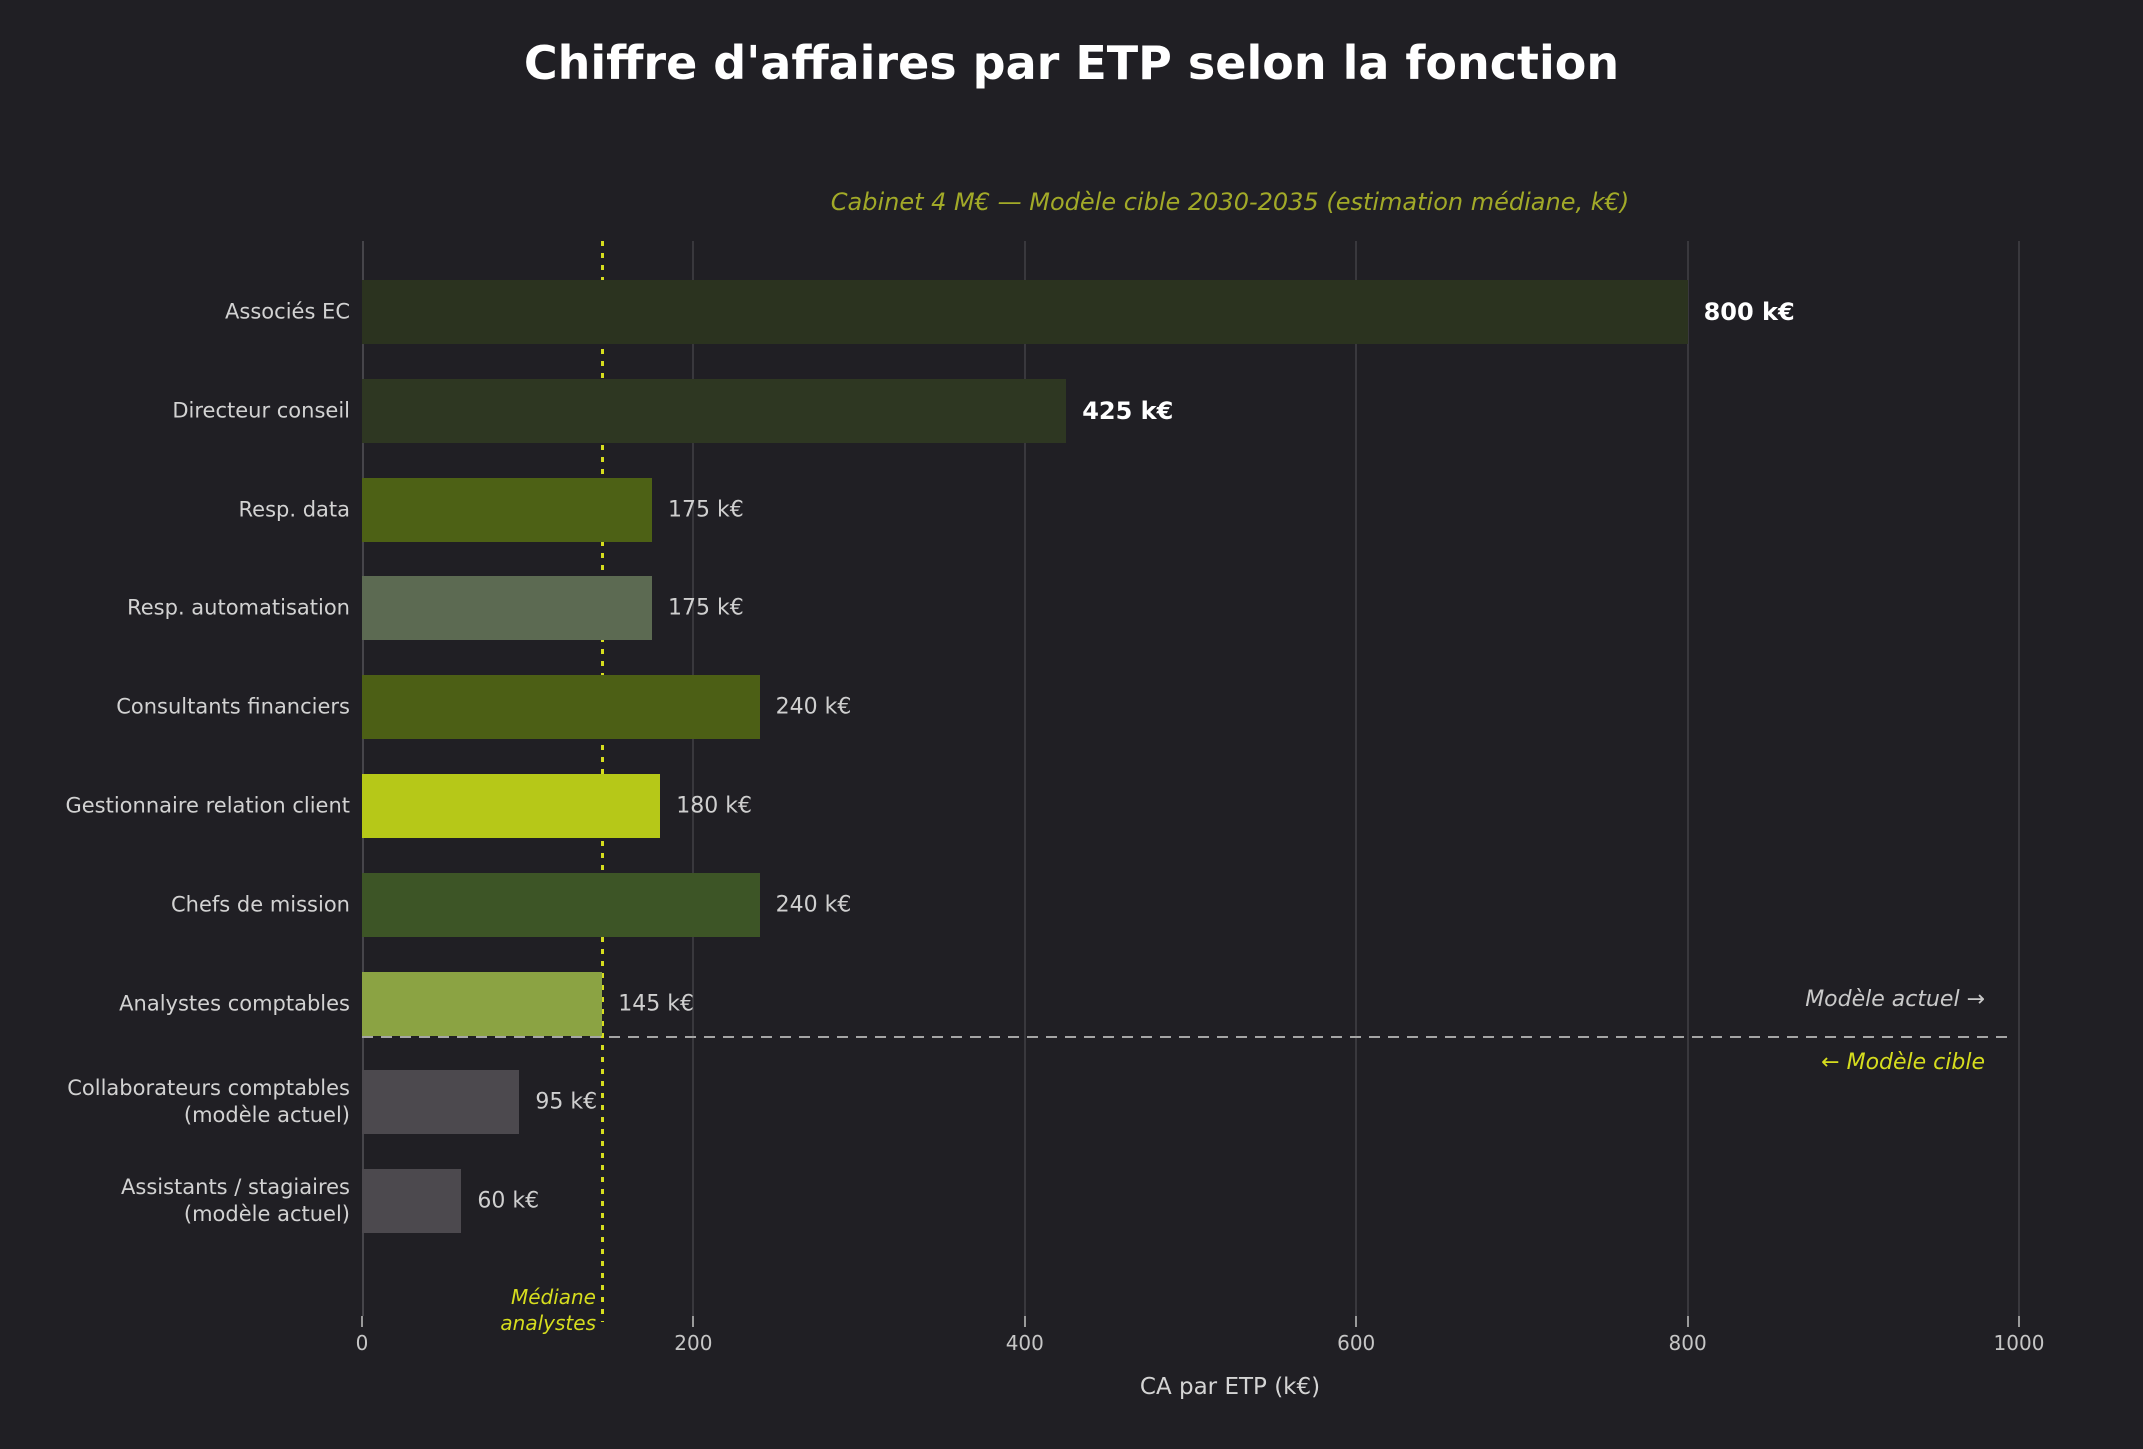 The image size is (2143, 1449). What do you see at coordinates (261, 410) in the screenshot?
I see `category-label: Directeur conseil` at bounding box center [261, 410].